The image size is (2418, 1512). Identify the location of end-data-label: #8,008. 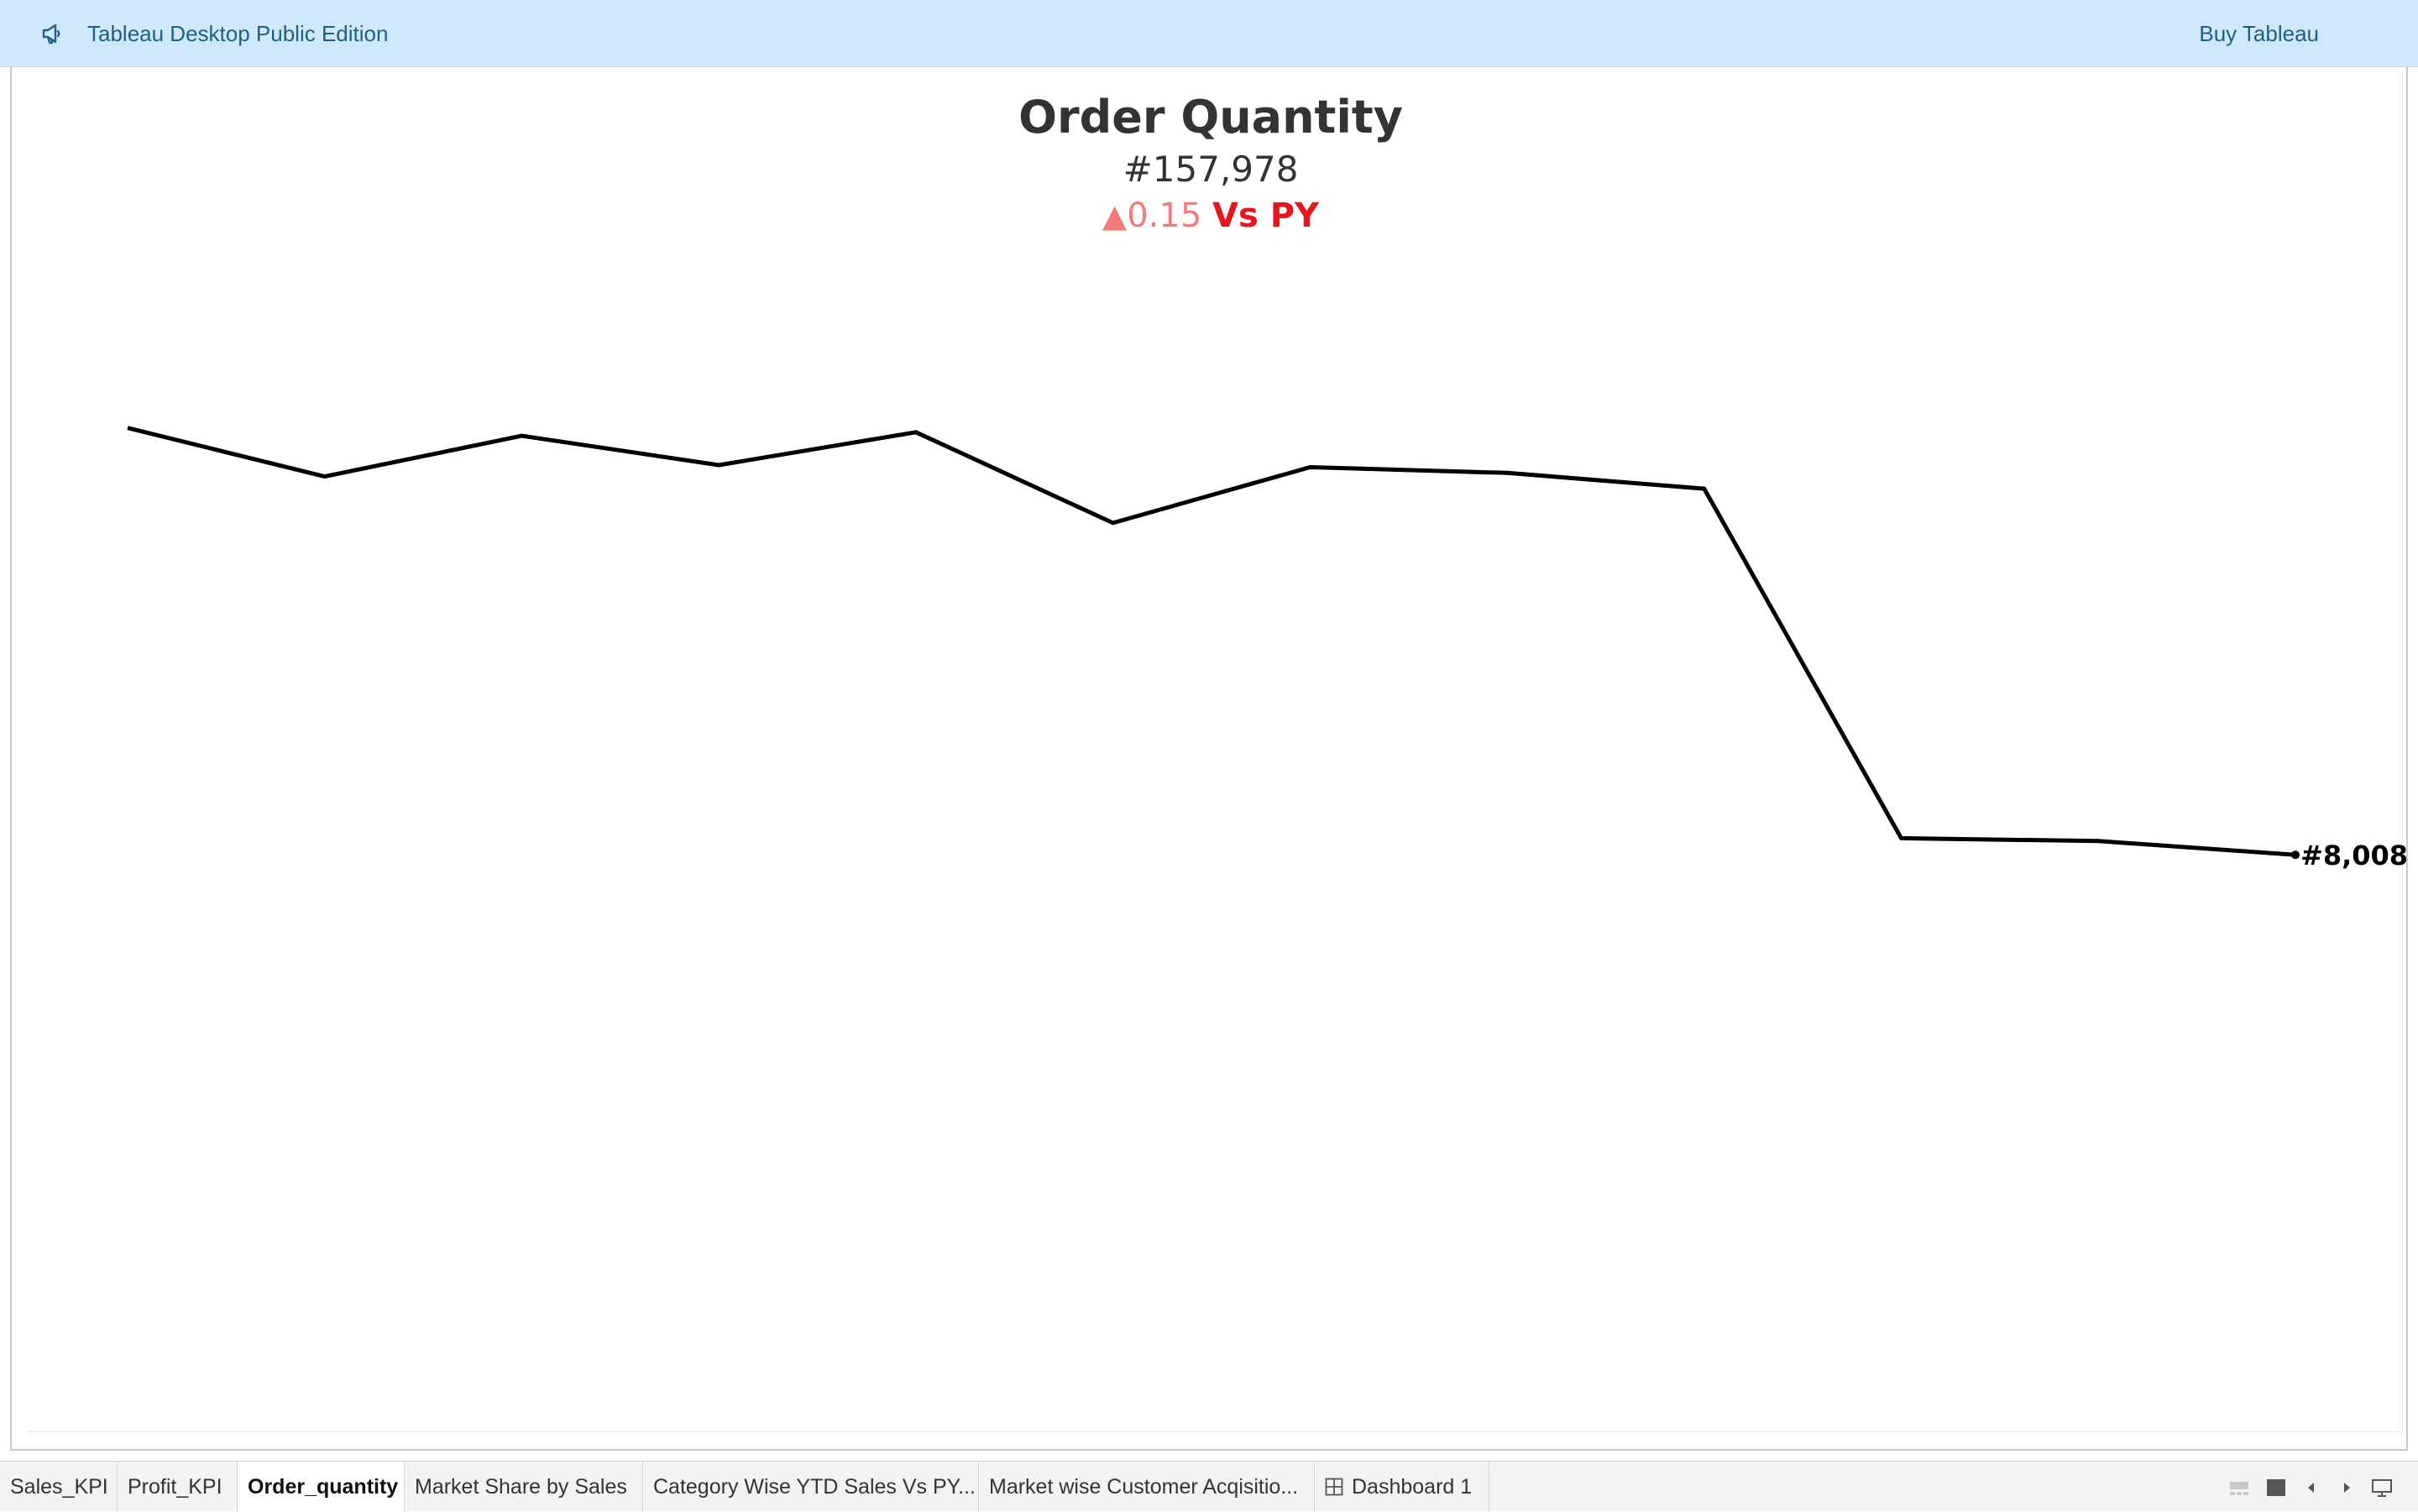
(2354, 855).